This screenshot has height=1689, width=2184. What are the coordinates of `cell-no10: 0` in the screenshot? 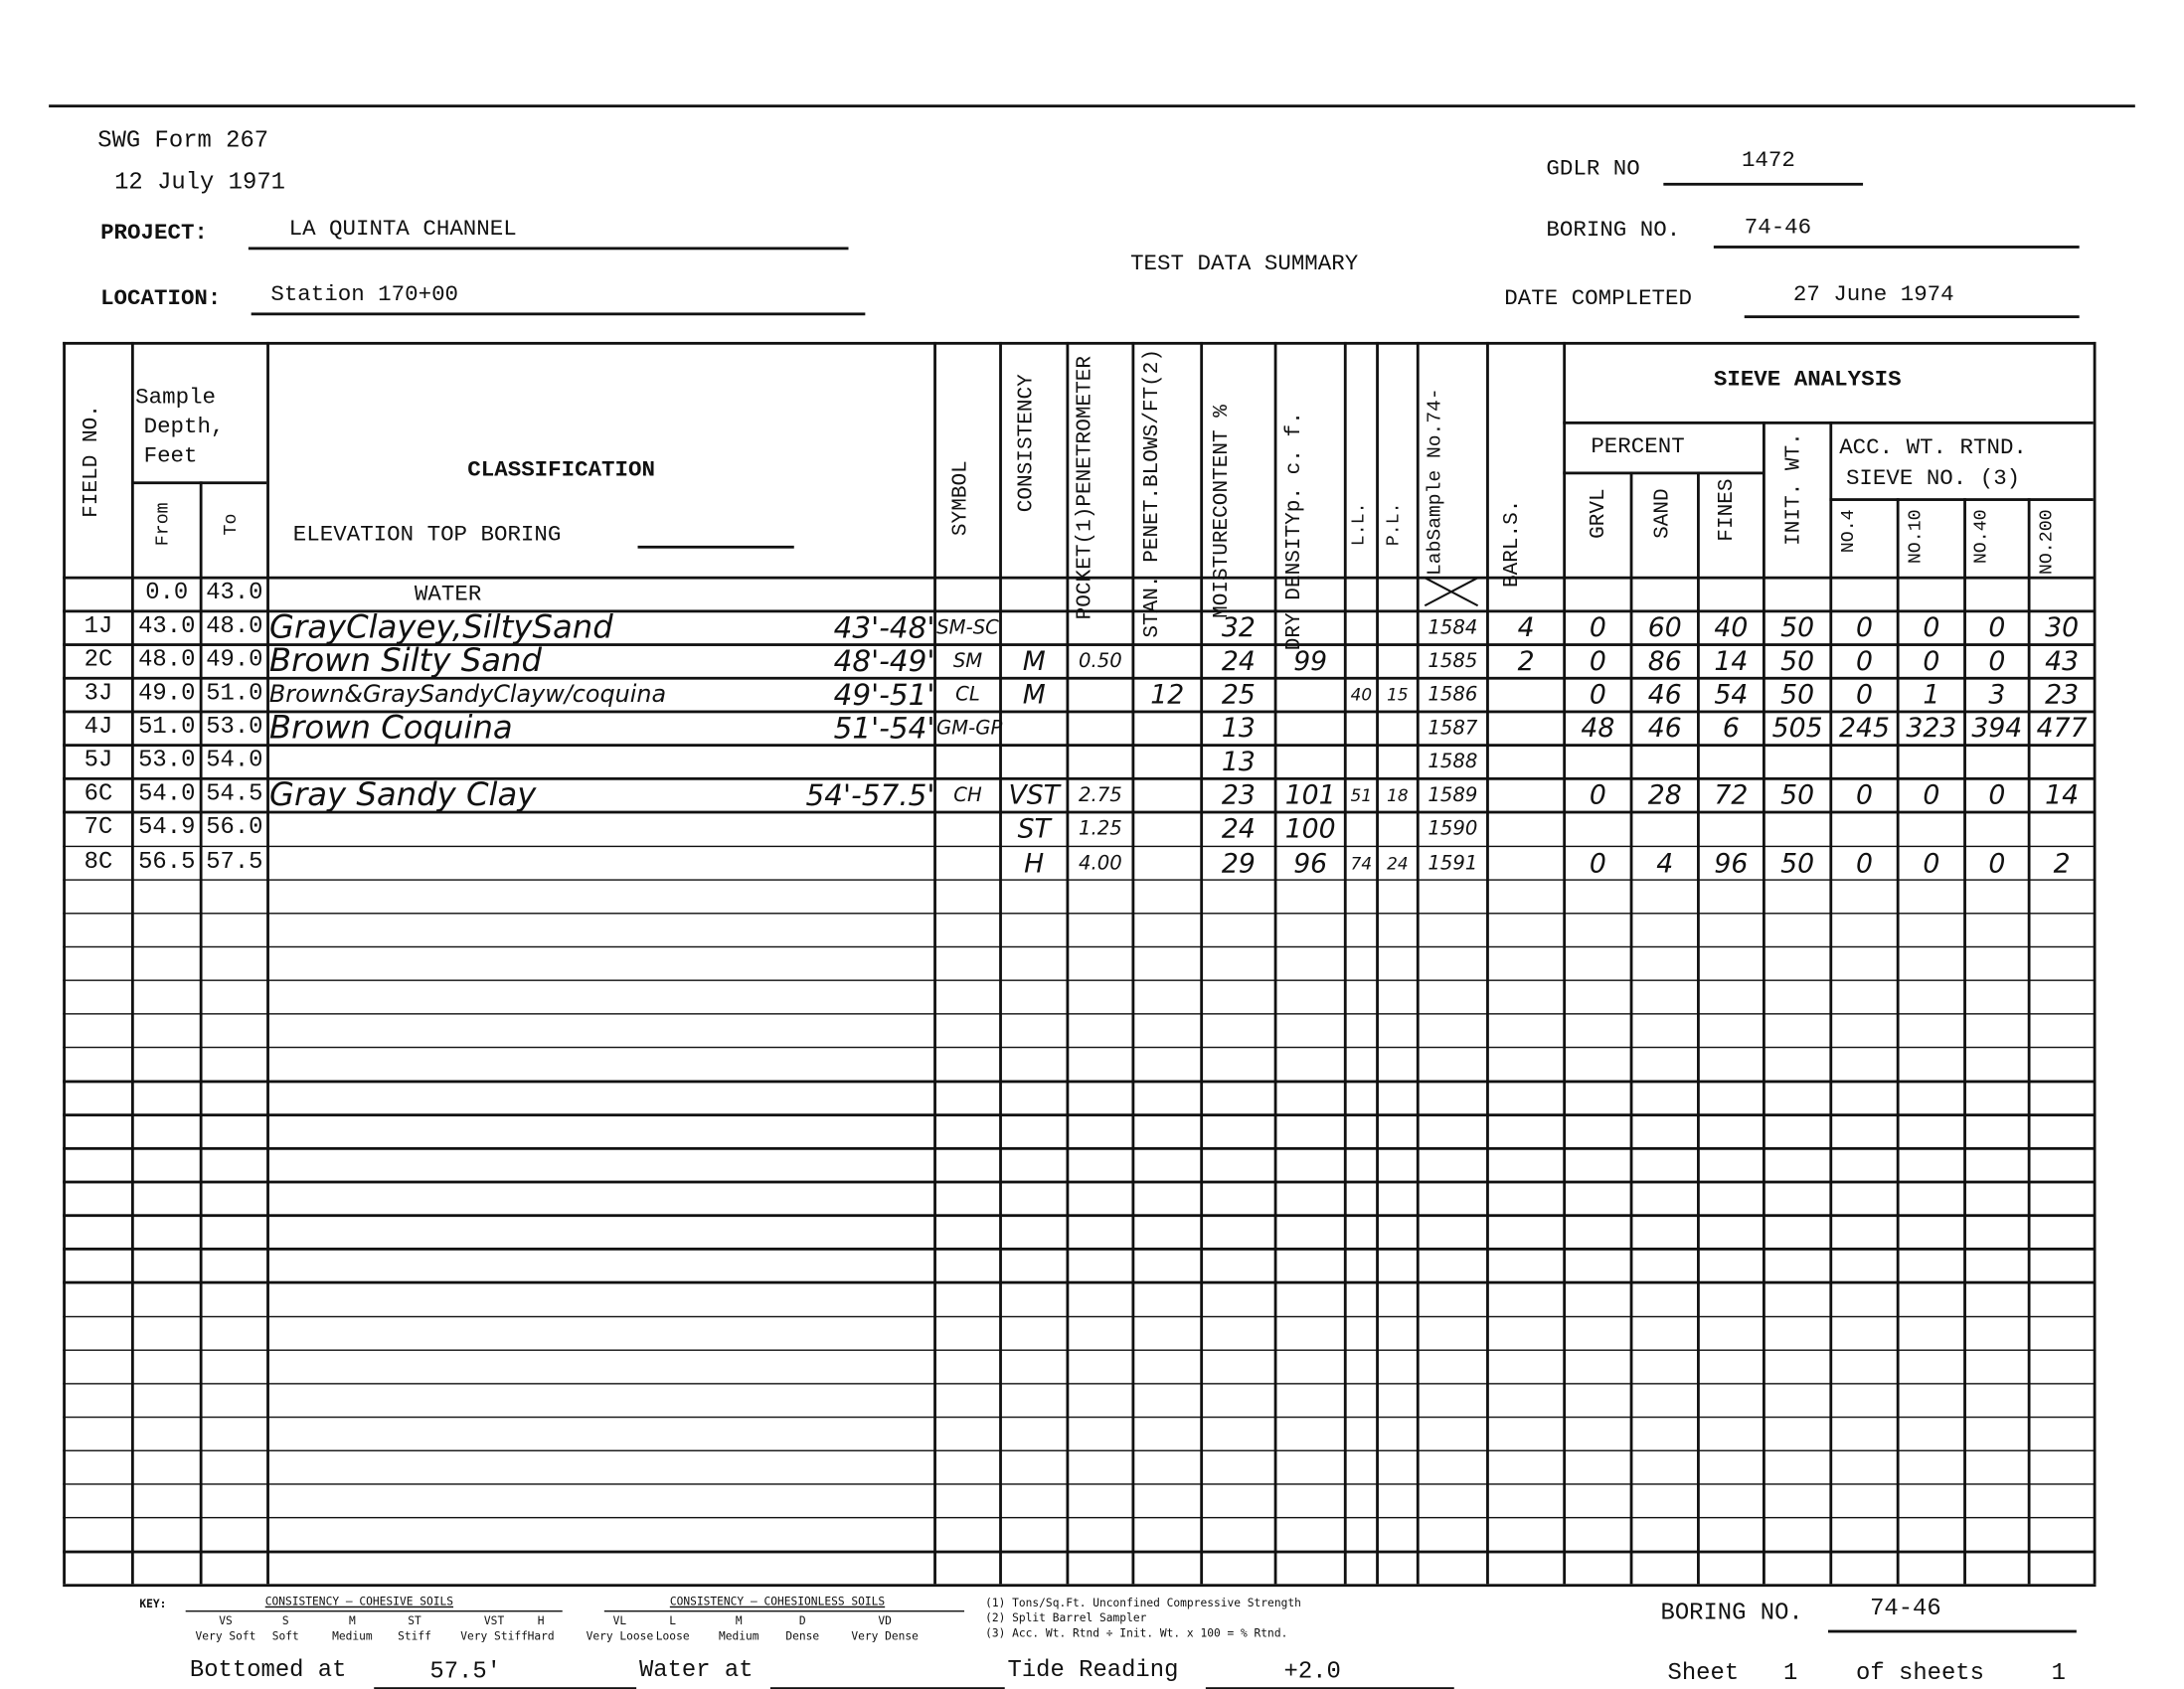 It's located at (1931, 863).